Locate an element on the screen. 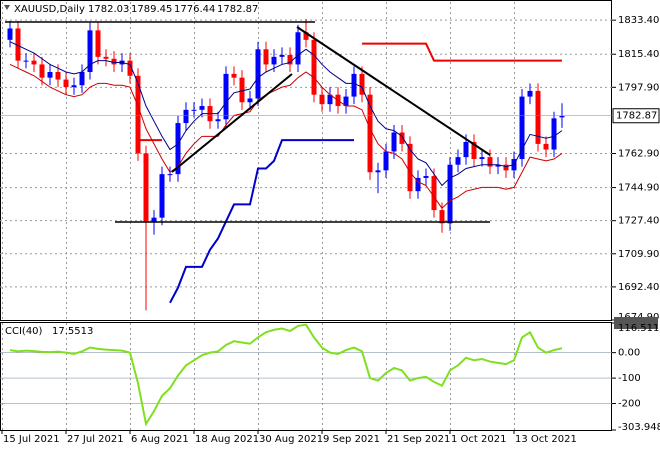 This screenshot has width=660, height=450. open-value: 1782.03 is located at coordinates (108, 9).